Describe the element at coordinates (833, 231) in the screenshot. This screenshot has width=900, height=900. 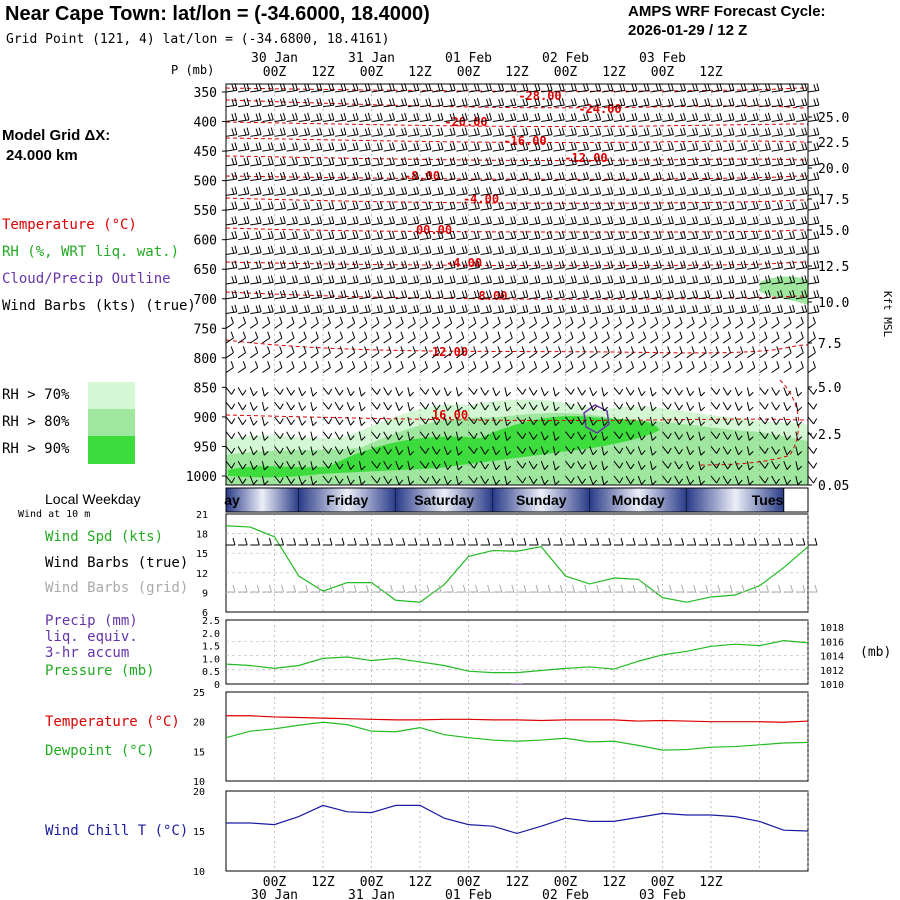
I see `height-tick-label: 15.0` at that location.